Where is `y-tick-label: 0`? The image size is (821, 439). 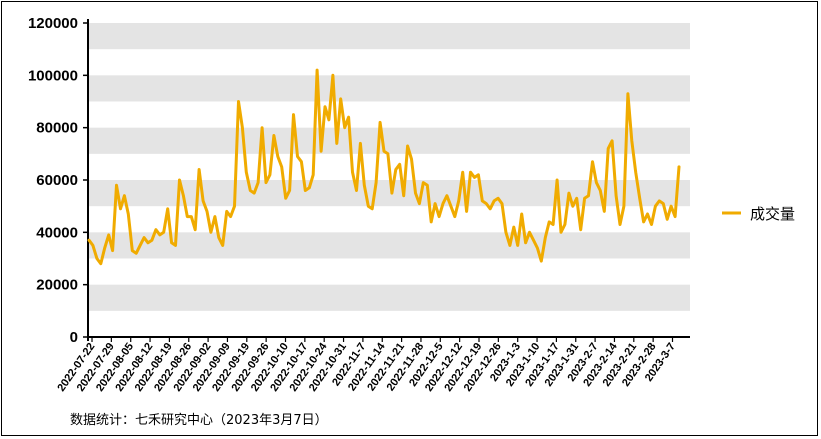
y-tick-label: 0 is located at coordinates (74, 337).